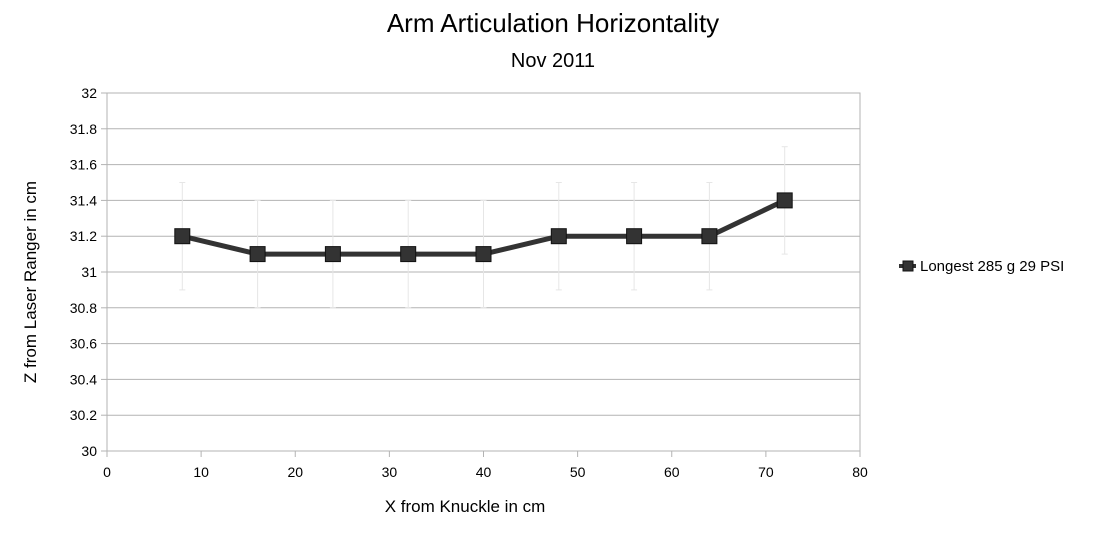 The image size is (1094, 555). I want to click on legend-label: Longest 285 g 29 PSI, so click(992, 266).